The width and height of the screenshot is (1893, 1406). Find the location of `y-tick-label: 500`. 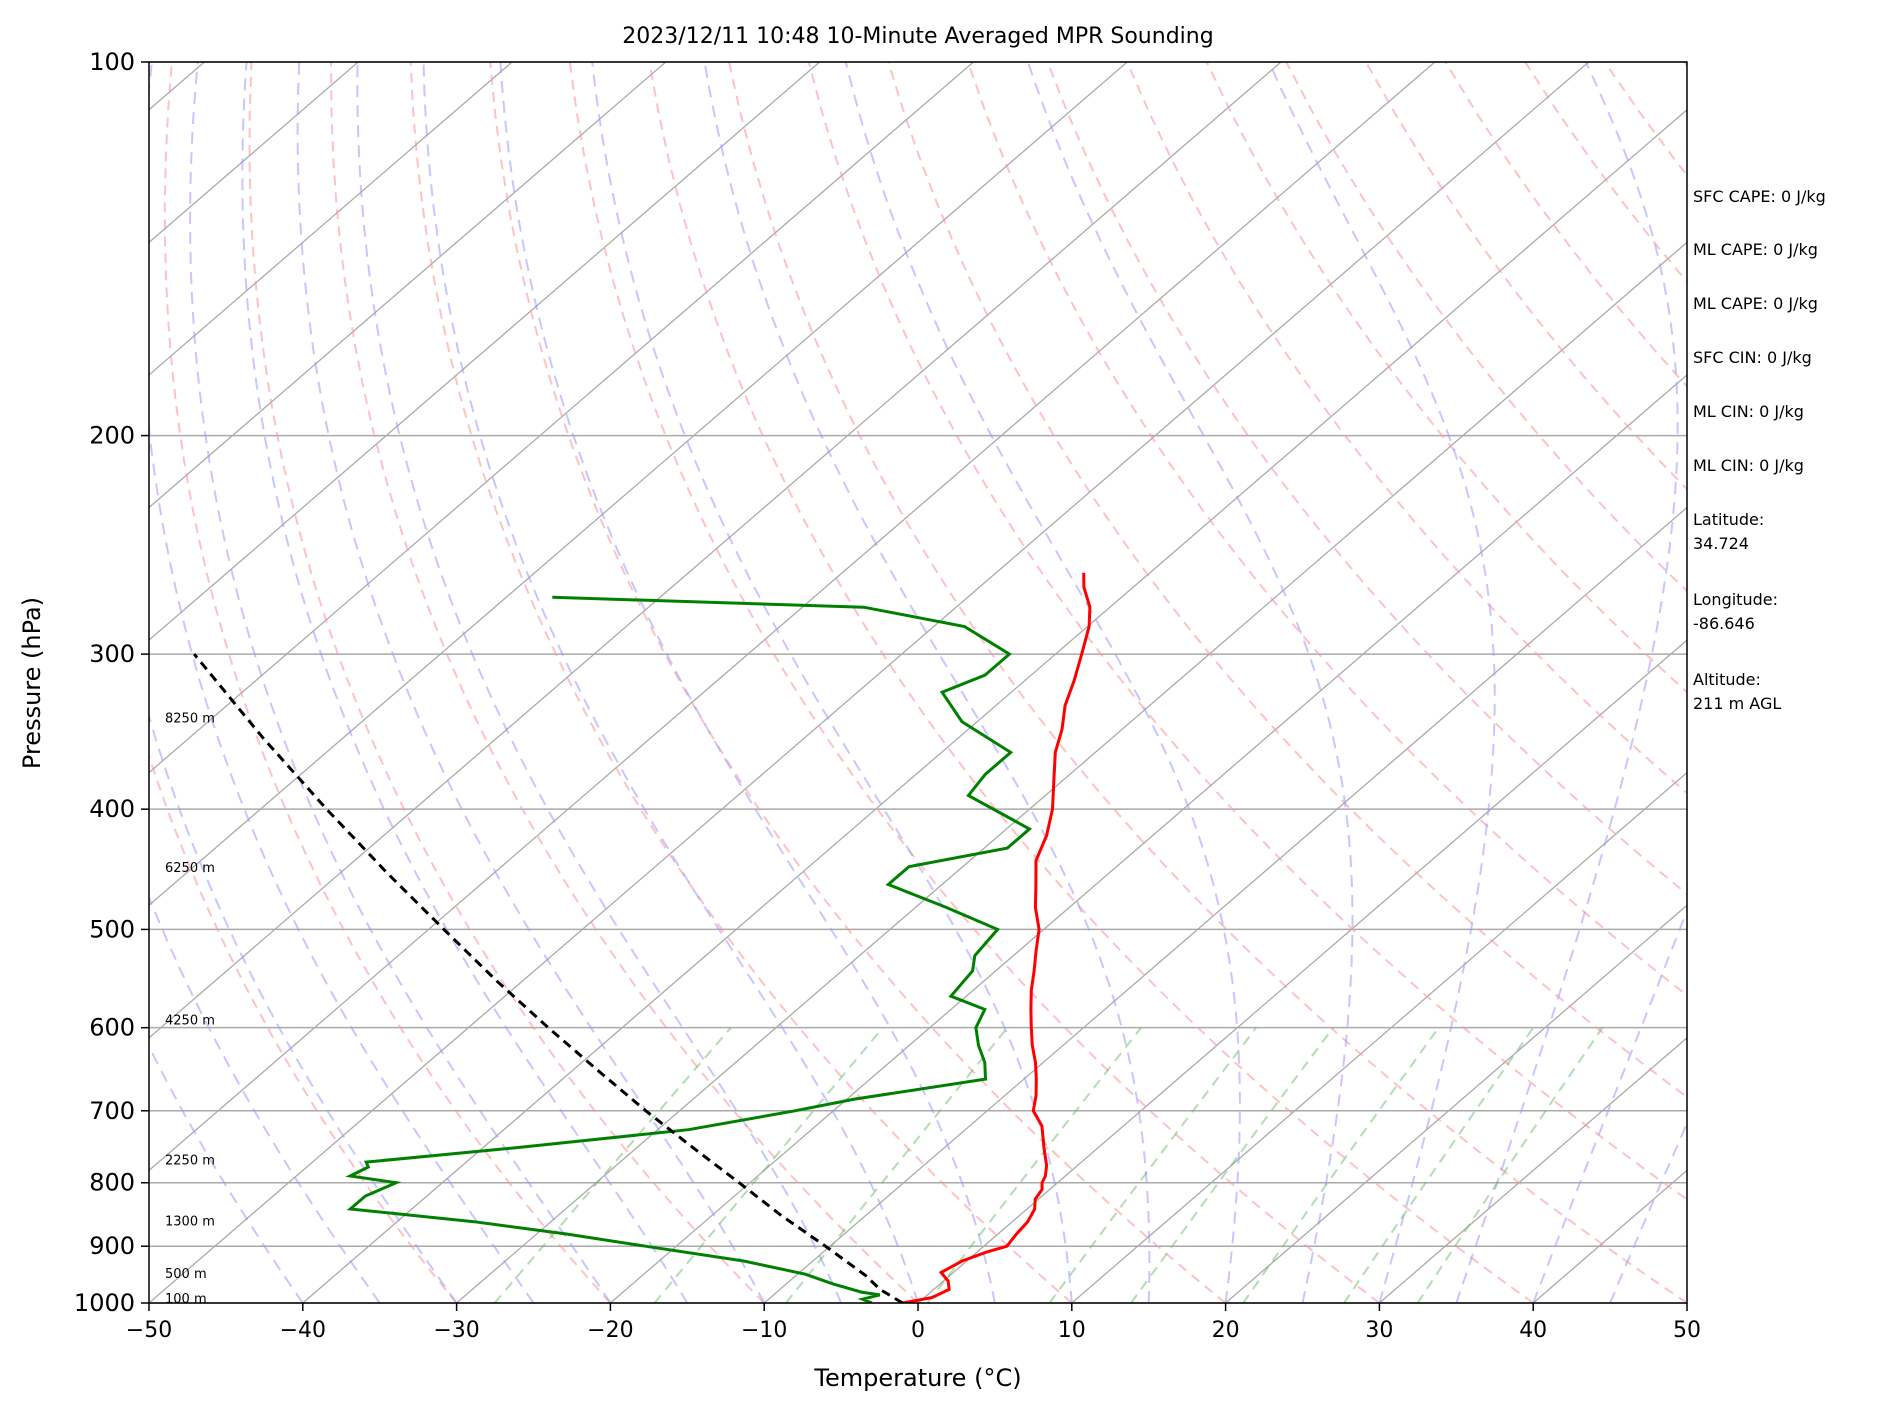

y-tick-label: 500 is located at coordinates (112, 929).